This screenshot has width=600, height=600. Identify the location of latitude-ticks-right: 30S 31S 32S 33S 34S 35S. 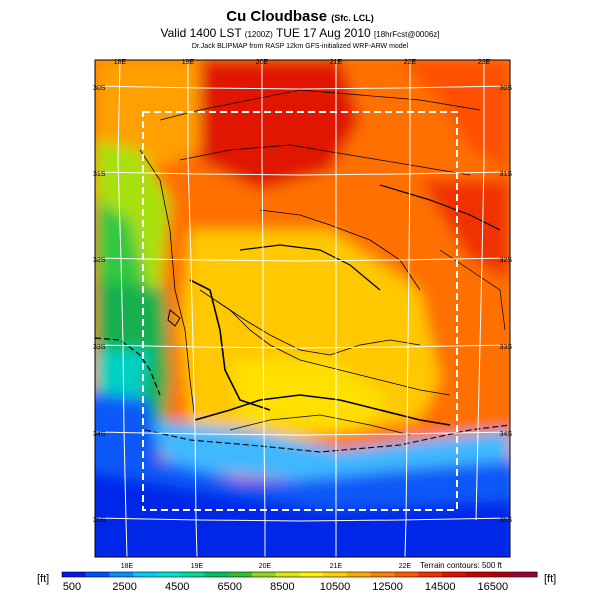
(506, 304).